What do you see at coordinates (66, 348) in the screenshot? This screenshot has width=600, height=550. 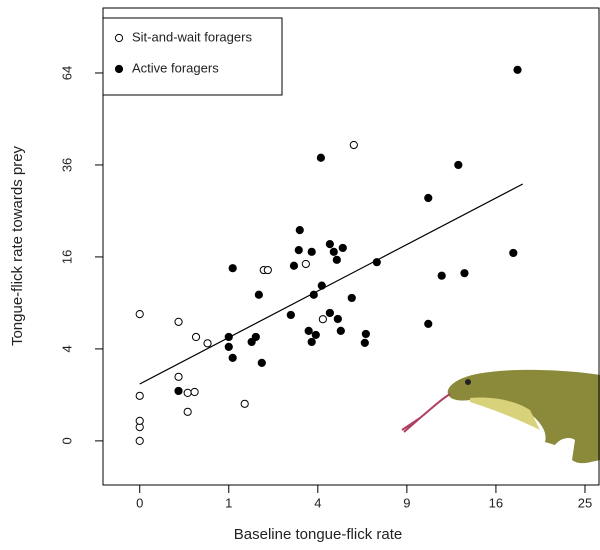 I see `y-tick-label: 4` at bounding box center [66, 348].